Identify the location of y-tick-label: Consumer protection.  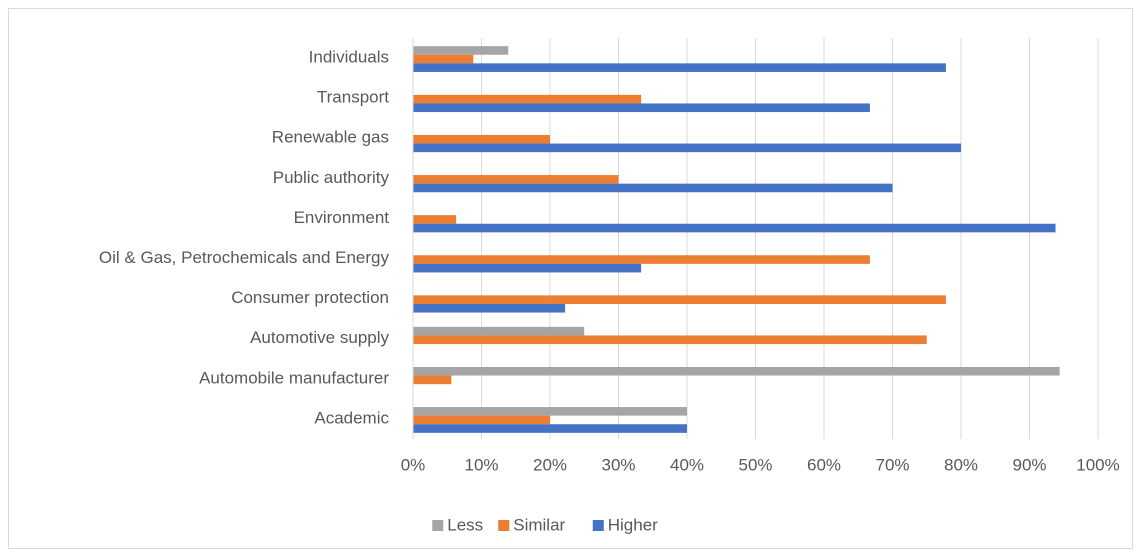
(310, 297).